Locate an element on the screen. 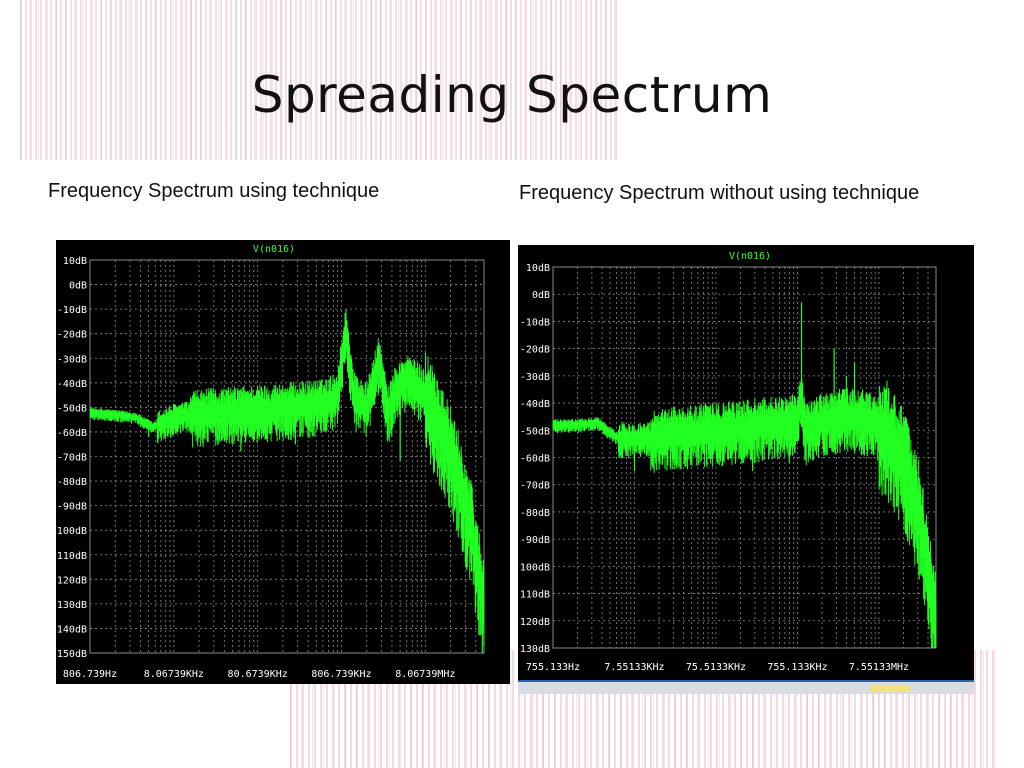 Image resolution: width=1024 pixels, height=768 pixels. left-caption: Frequency Spectrum using technique is located at coordinates (214, 191).